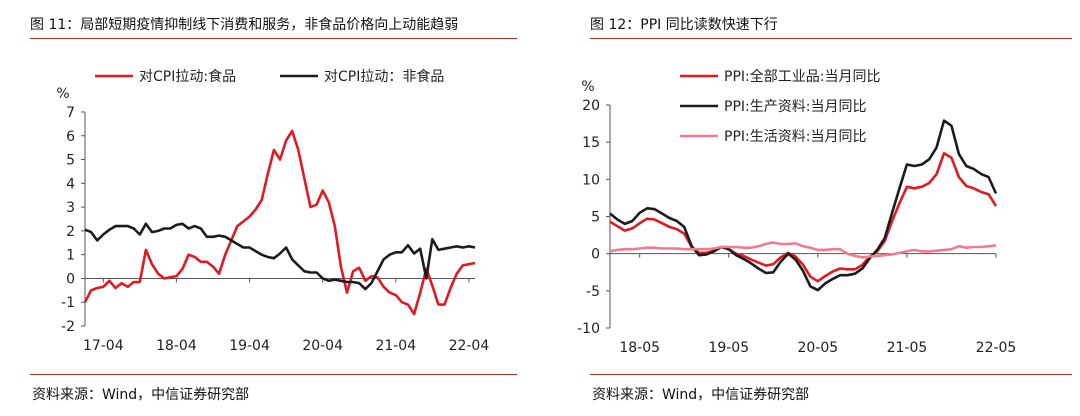 This screenshot has height=416, width=1080. Describe the element at coordinates (996, 348) in the screenshot. I see `x-tick-label: 22-05` at that location.